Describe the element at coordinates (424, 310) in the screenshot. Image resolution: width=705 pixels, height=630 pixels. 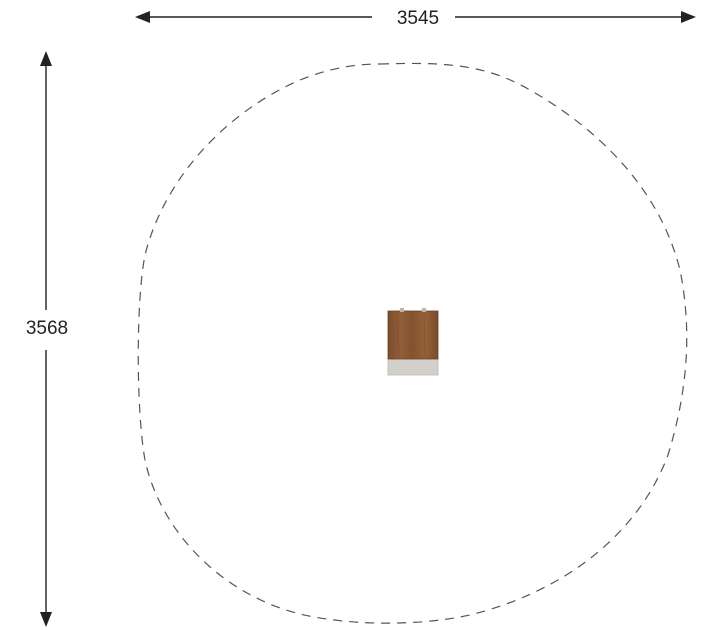
I see `bolt-right` at that location.